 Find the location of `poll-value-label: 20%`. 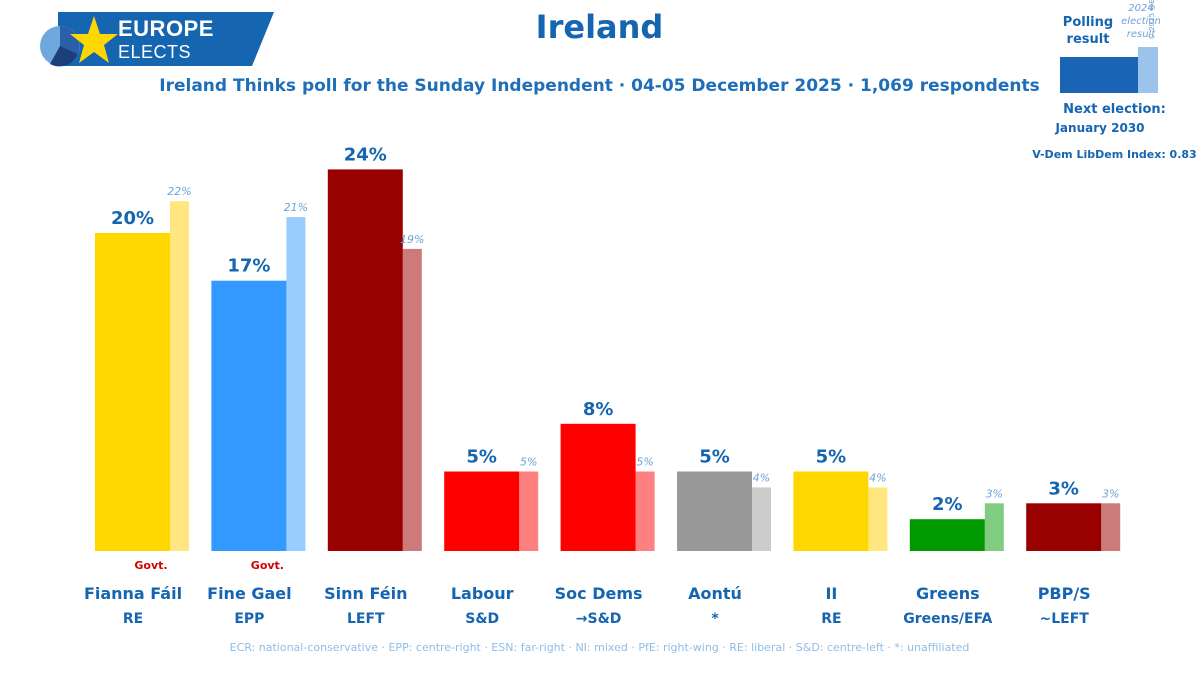

poll-value-label: 20% is located at coordinates (132, 218).